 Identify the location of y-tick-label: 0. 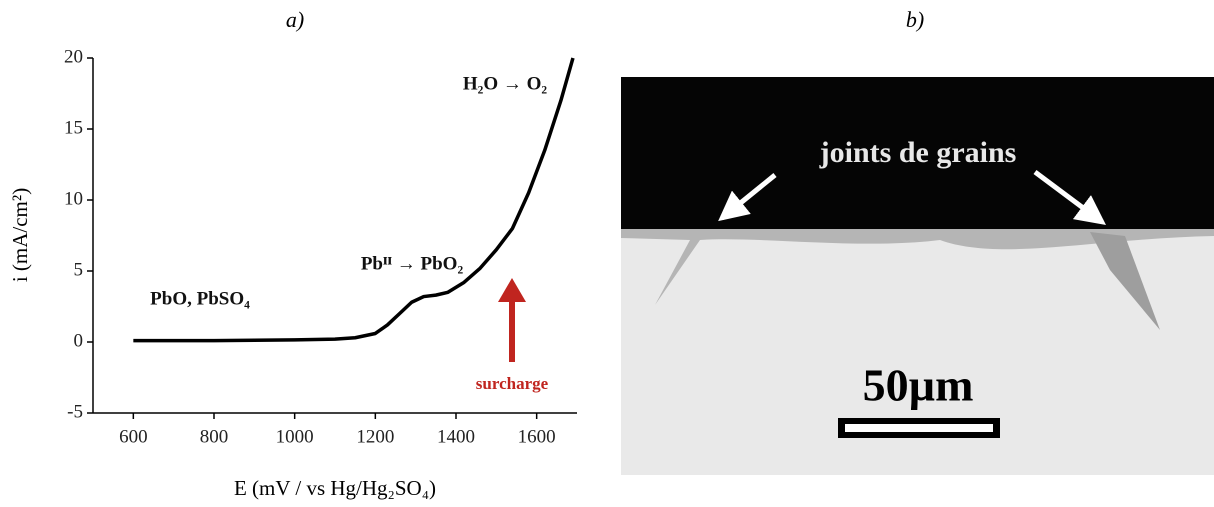
(79, 340).